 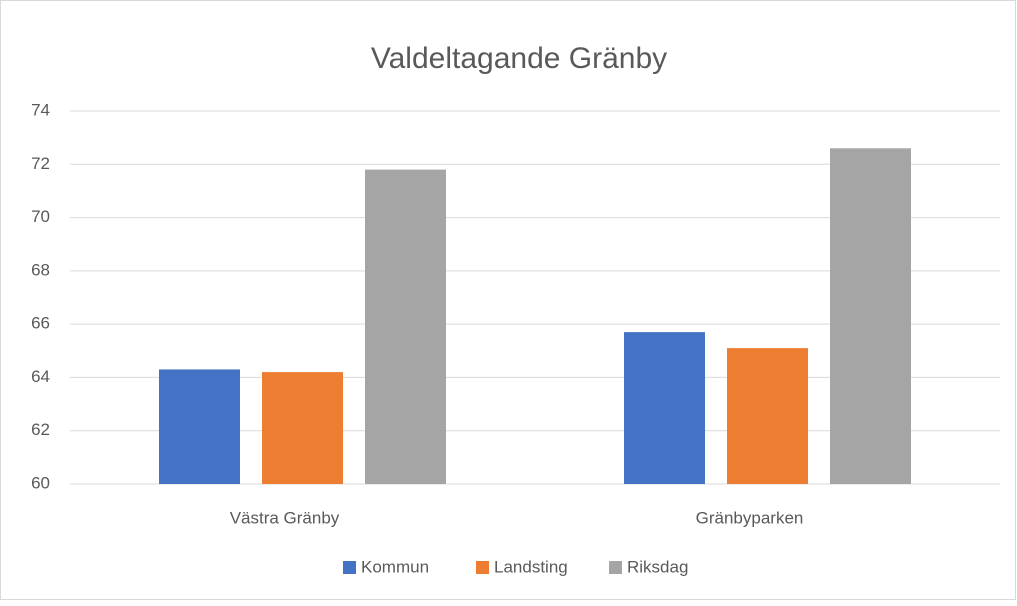 I want to click on legend-label: Landsting, so click(x=531, y=566).